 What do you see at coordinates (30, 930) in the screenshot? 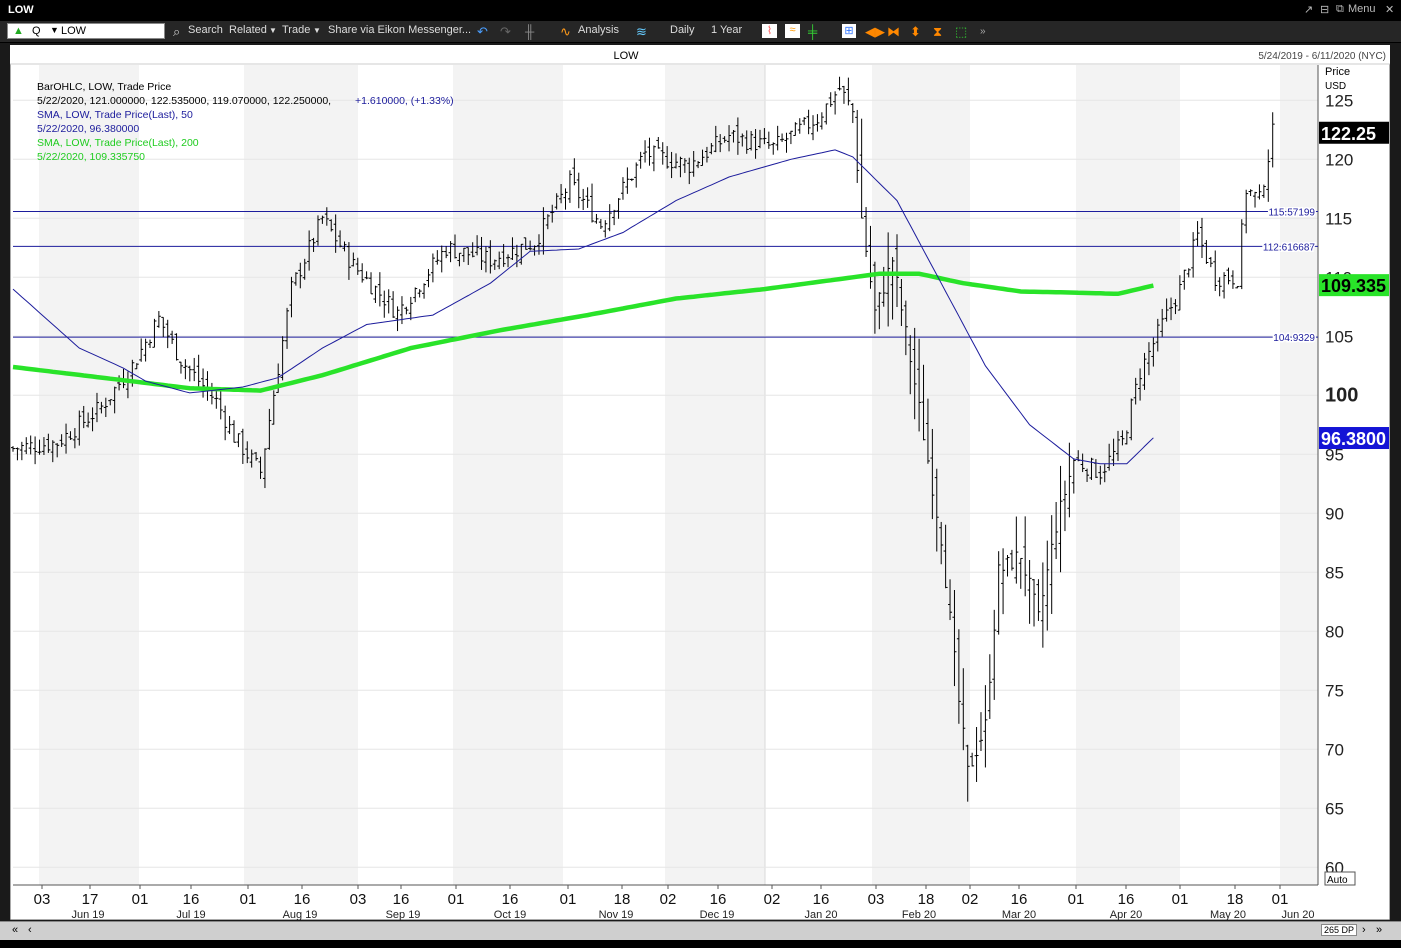
I see `scroll-left-icon: ‹` at bounding box center [30, 930].